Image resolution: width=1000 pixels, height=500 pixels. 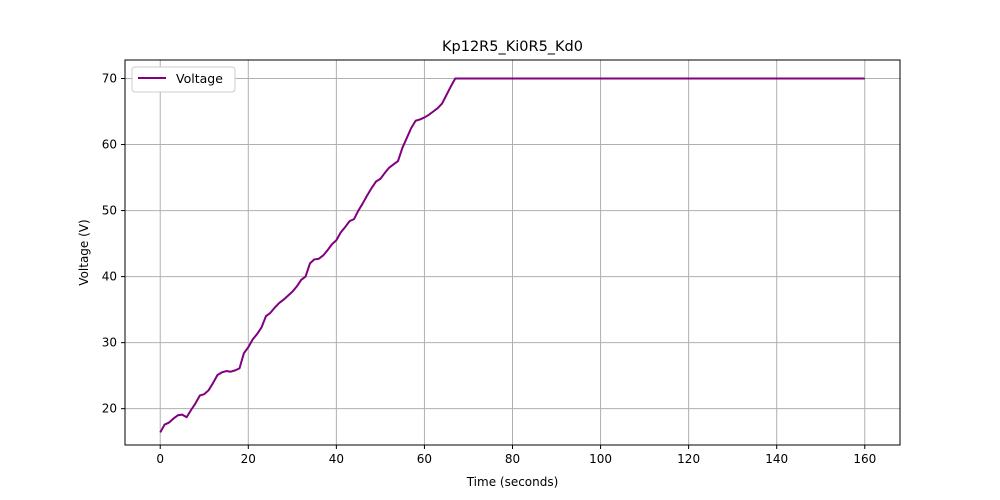 I want to click on x-tick-label: 120, so click(x=688, y=459).